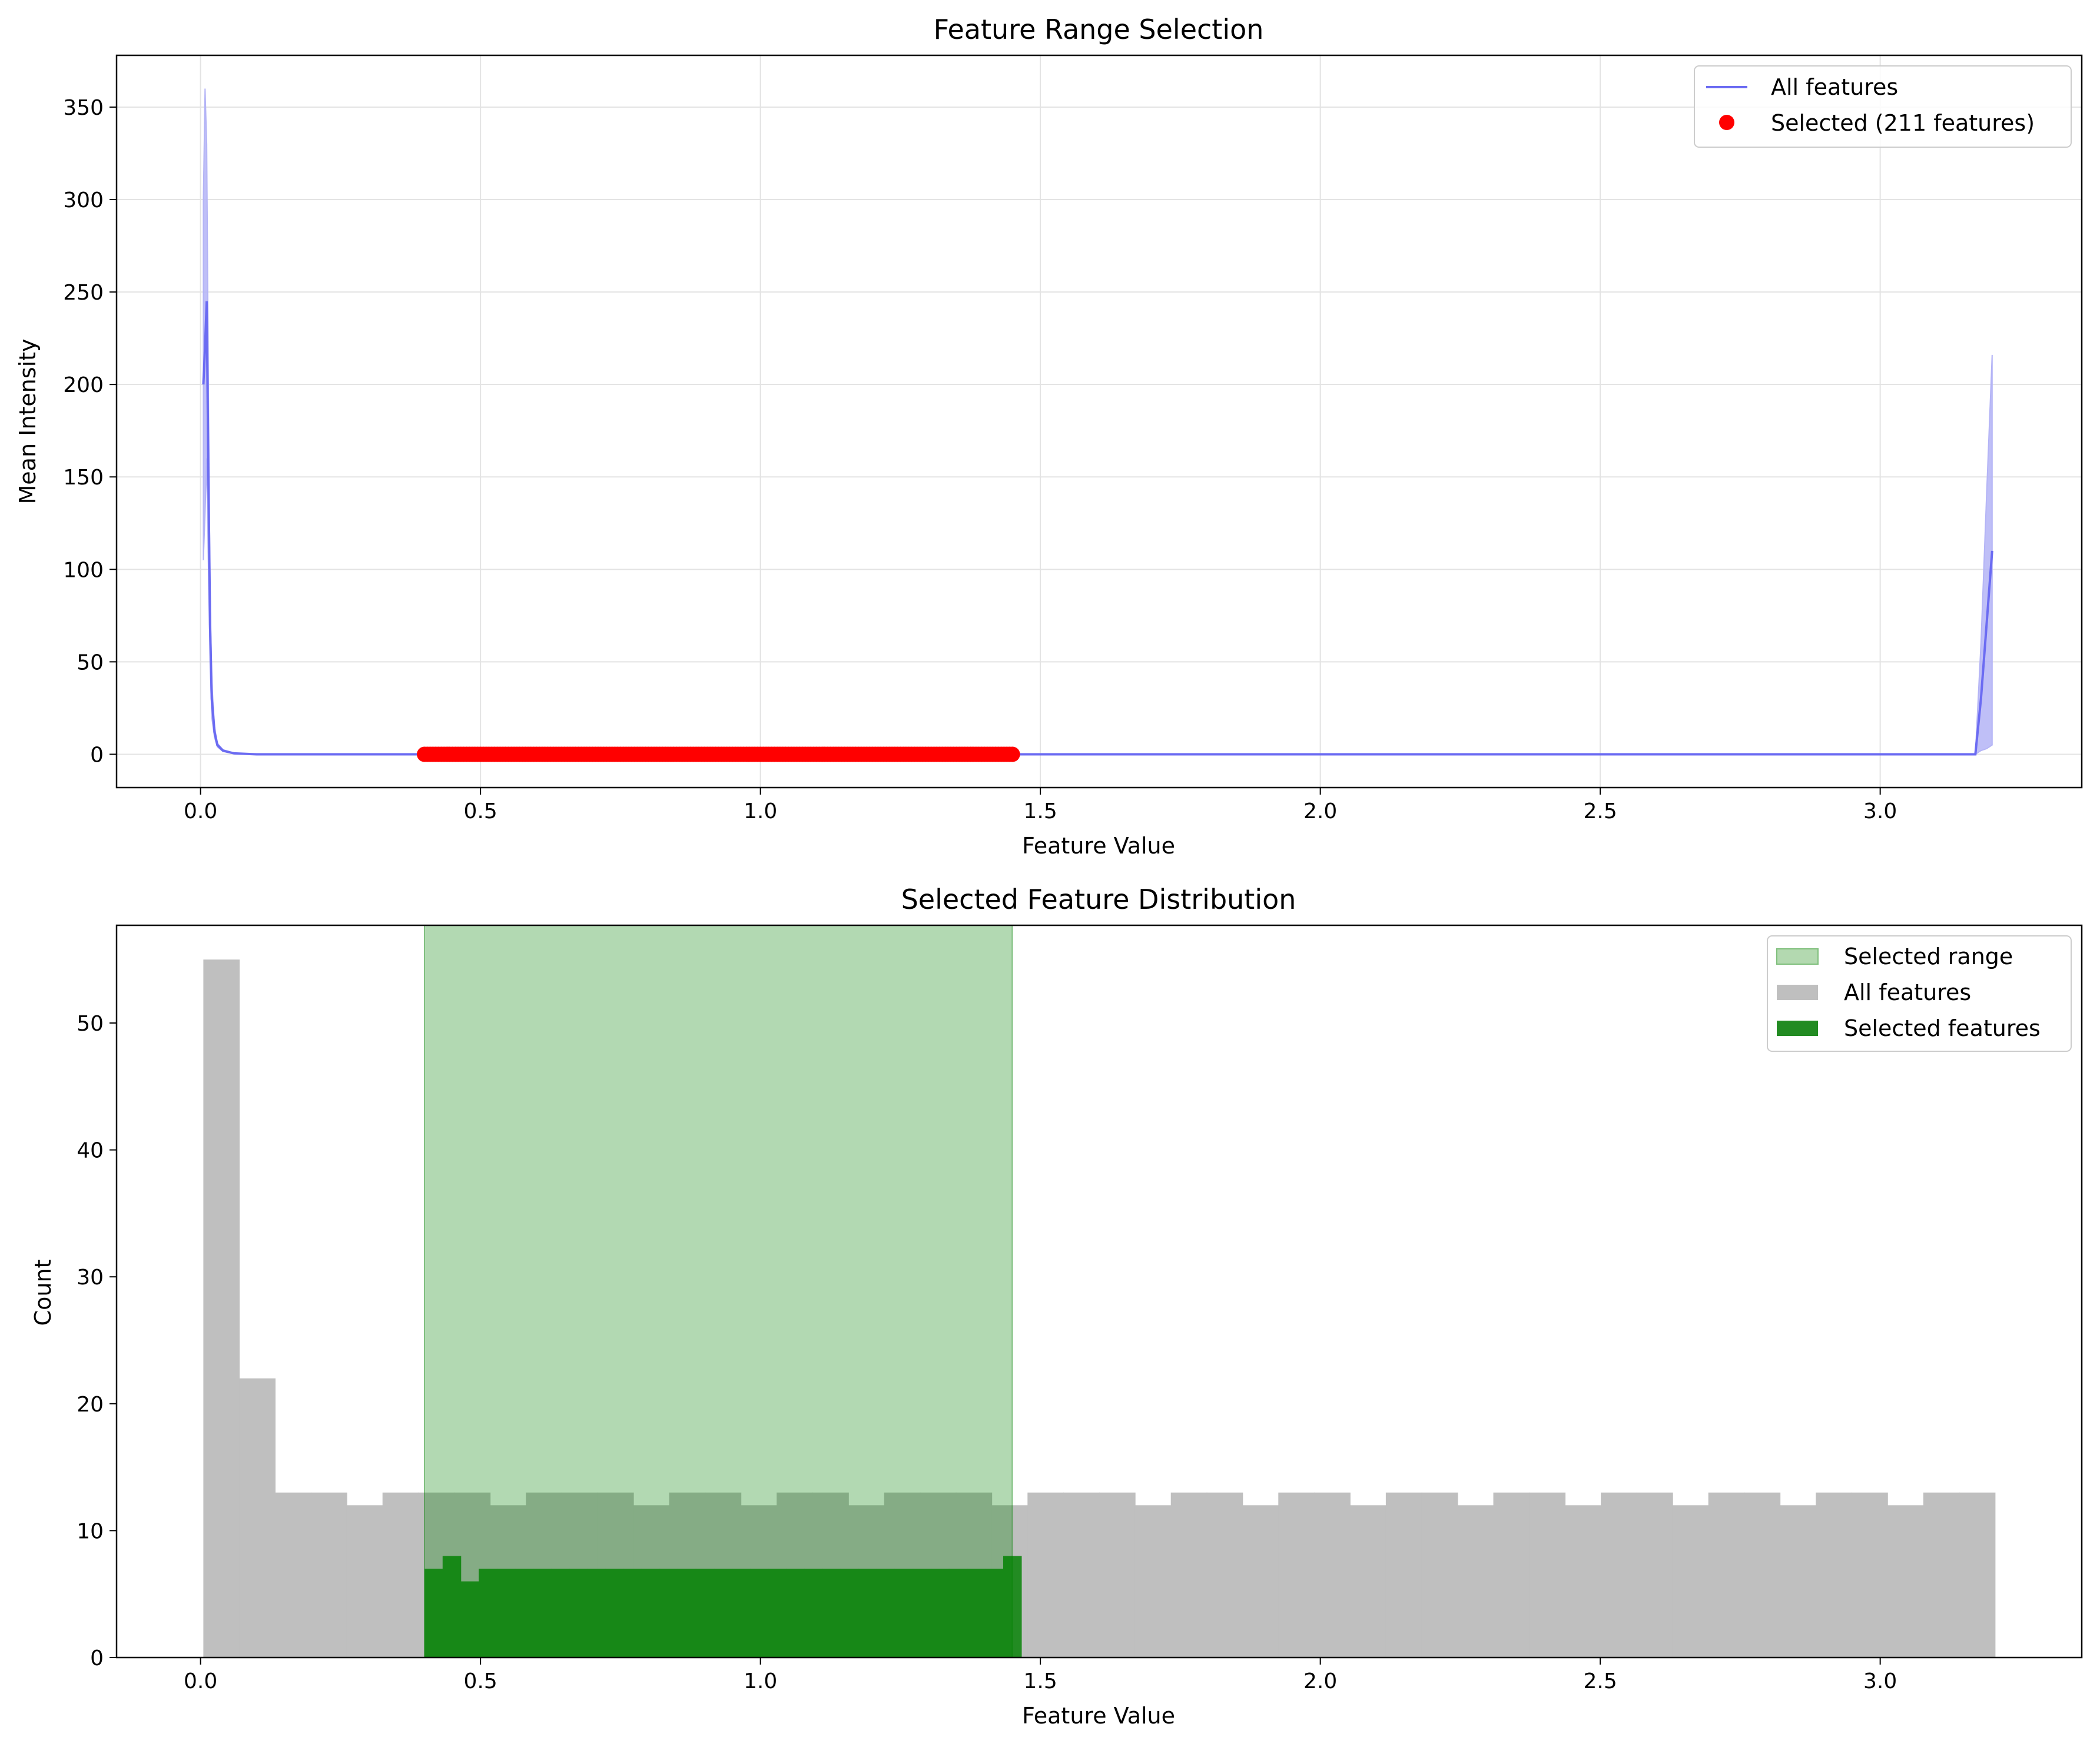  I want to click on y-tick-label: 30, so click(90, 1278).